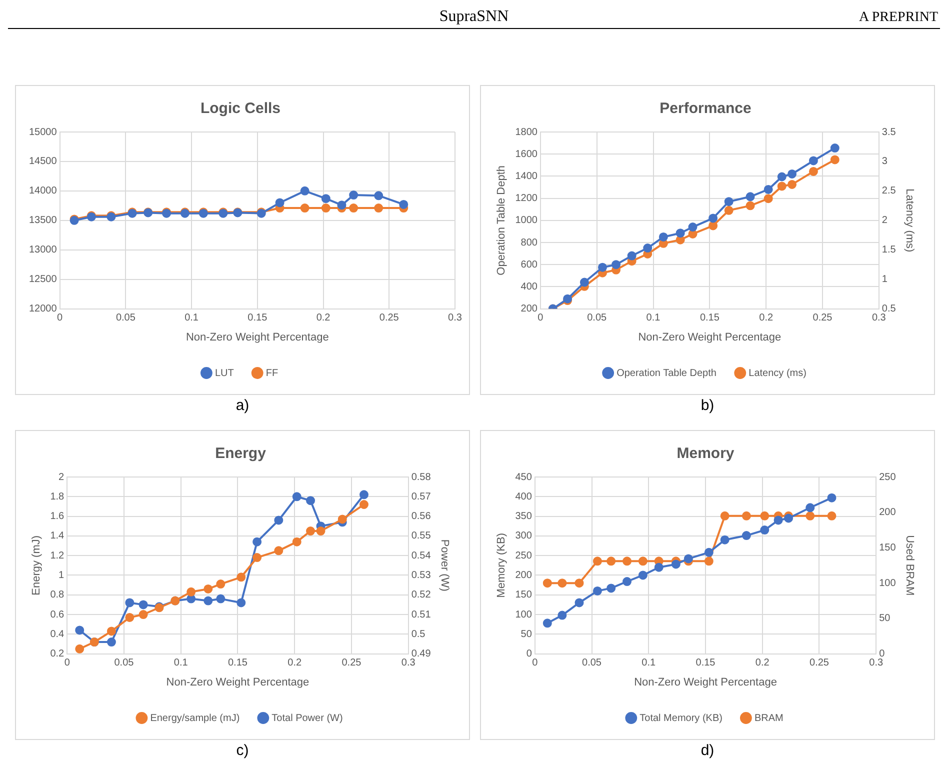 Image resolution: width=948 pixels, height=770 pixels. I want to click on legend-label: Total Memory (KB), so click(681, 718).